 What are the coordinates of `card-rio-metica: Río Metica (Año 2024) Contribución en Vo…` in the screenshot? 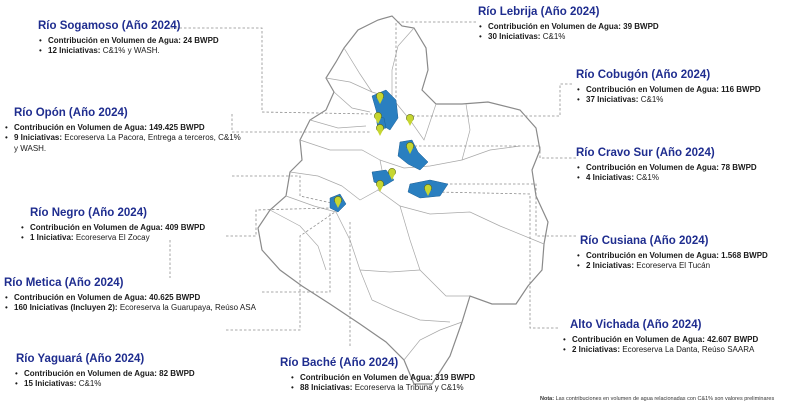 It's located at (135, 296).